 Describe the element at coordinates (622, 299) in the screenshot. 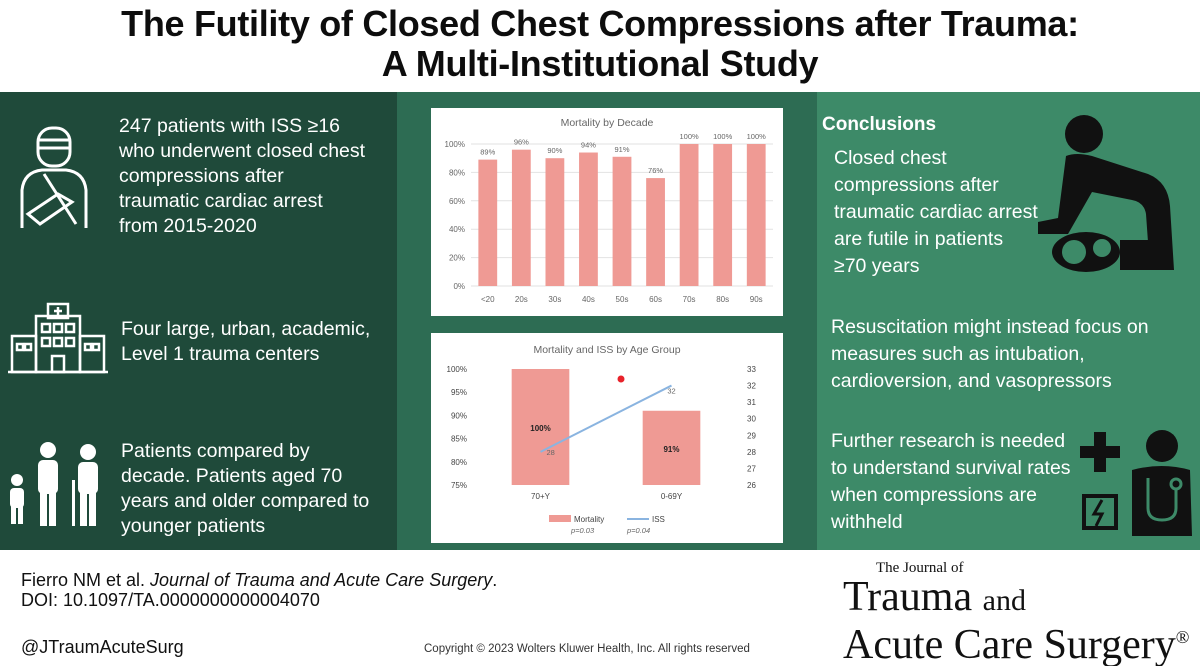

I see `x-tick-label: 50s` at that location.